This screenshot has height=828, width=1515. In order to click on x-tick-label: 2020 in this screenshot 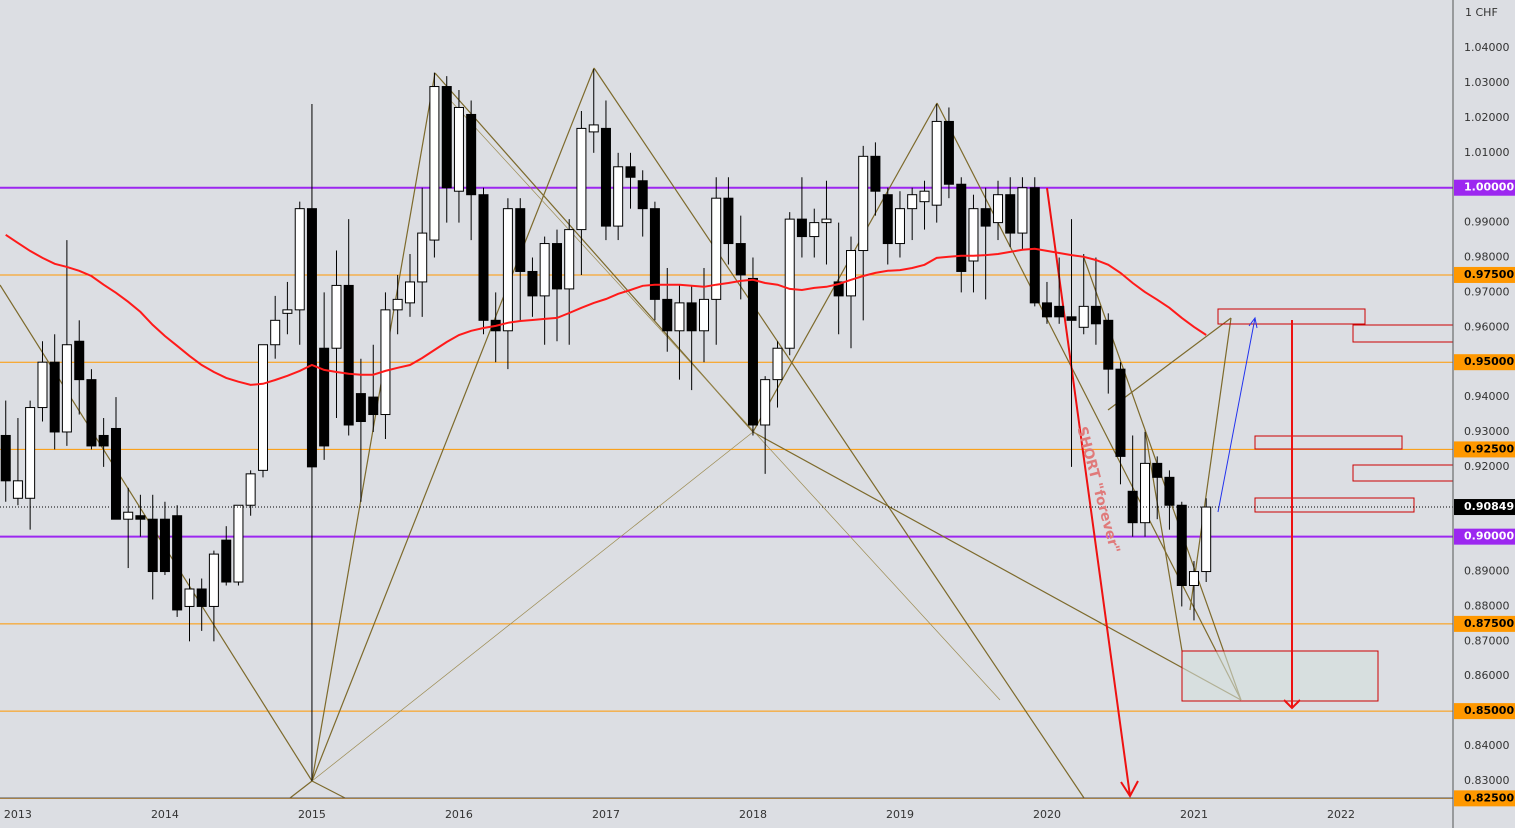, I will do `click(1047, 814)`.